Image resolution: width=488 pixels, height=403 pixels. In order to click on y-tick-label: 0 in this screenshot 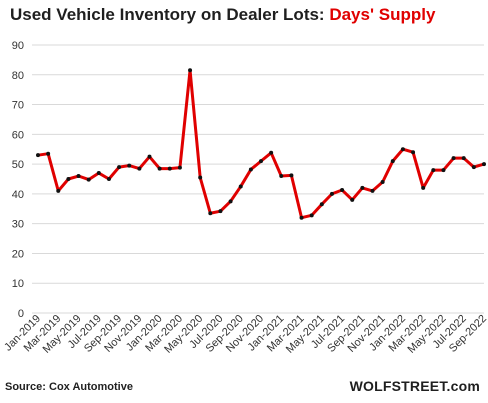, I will do `click(21, 314)`.